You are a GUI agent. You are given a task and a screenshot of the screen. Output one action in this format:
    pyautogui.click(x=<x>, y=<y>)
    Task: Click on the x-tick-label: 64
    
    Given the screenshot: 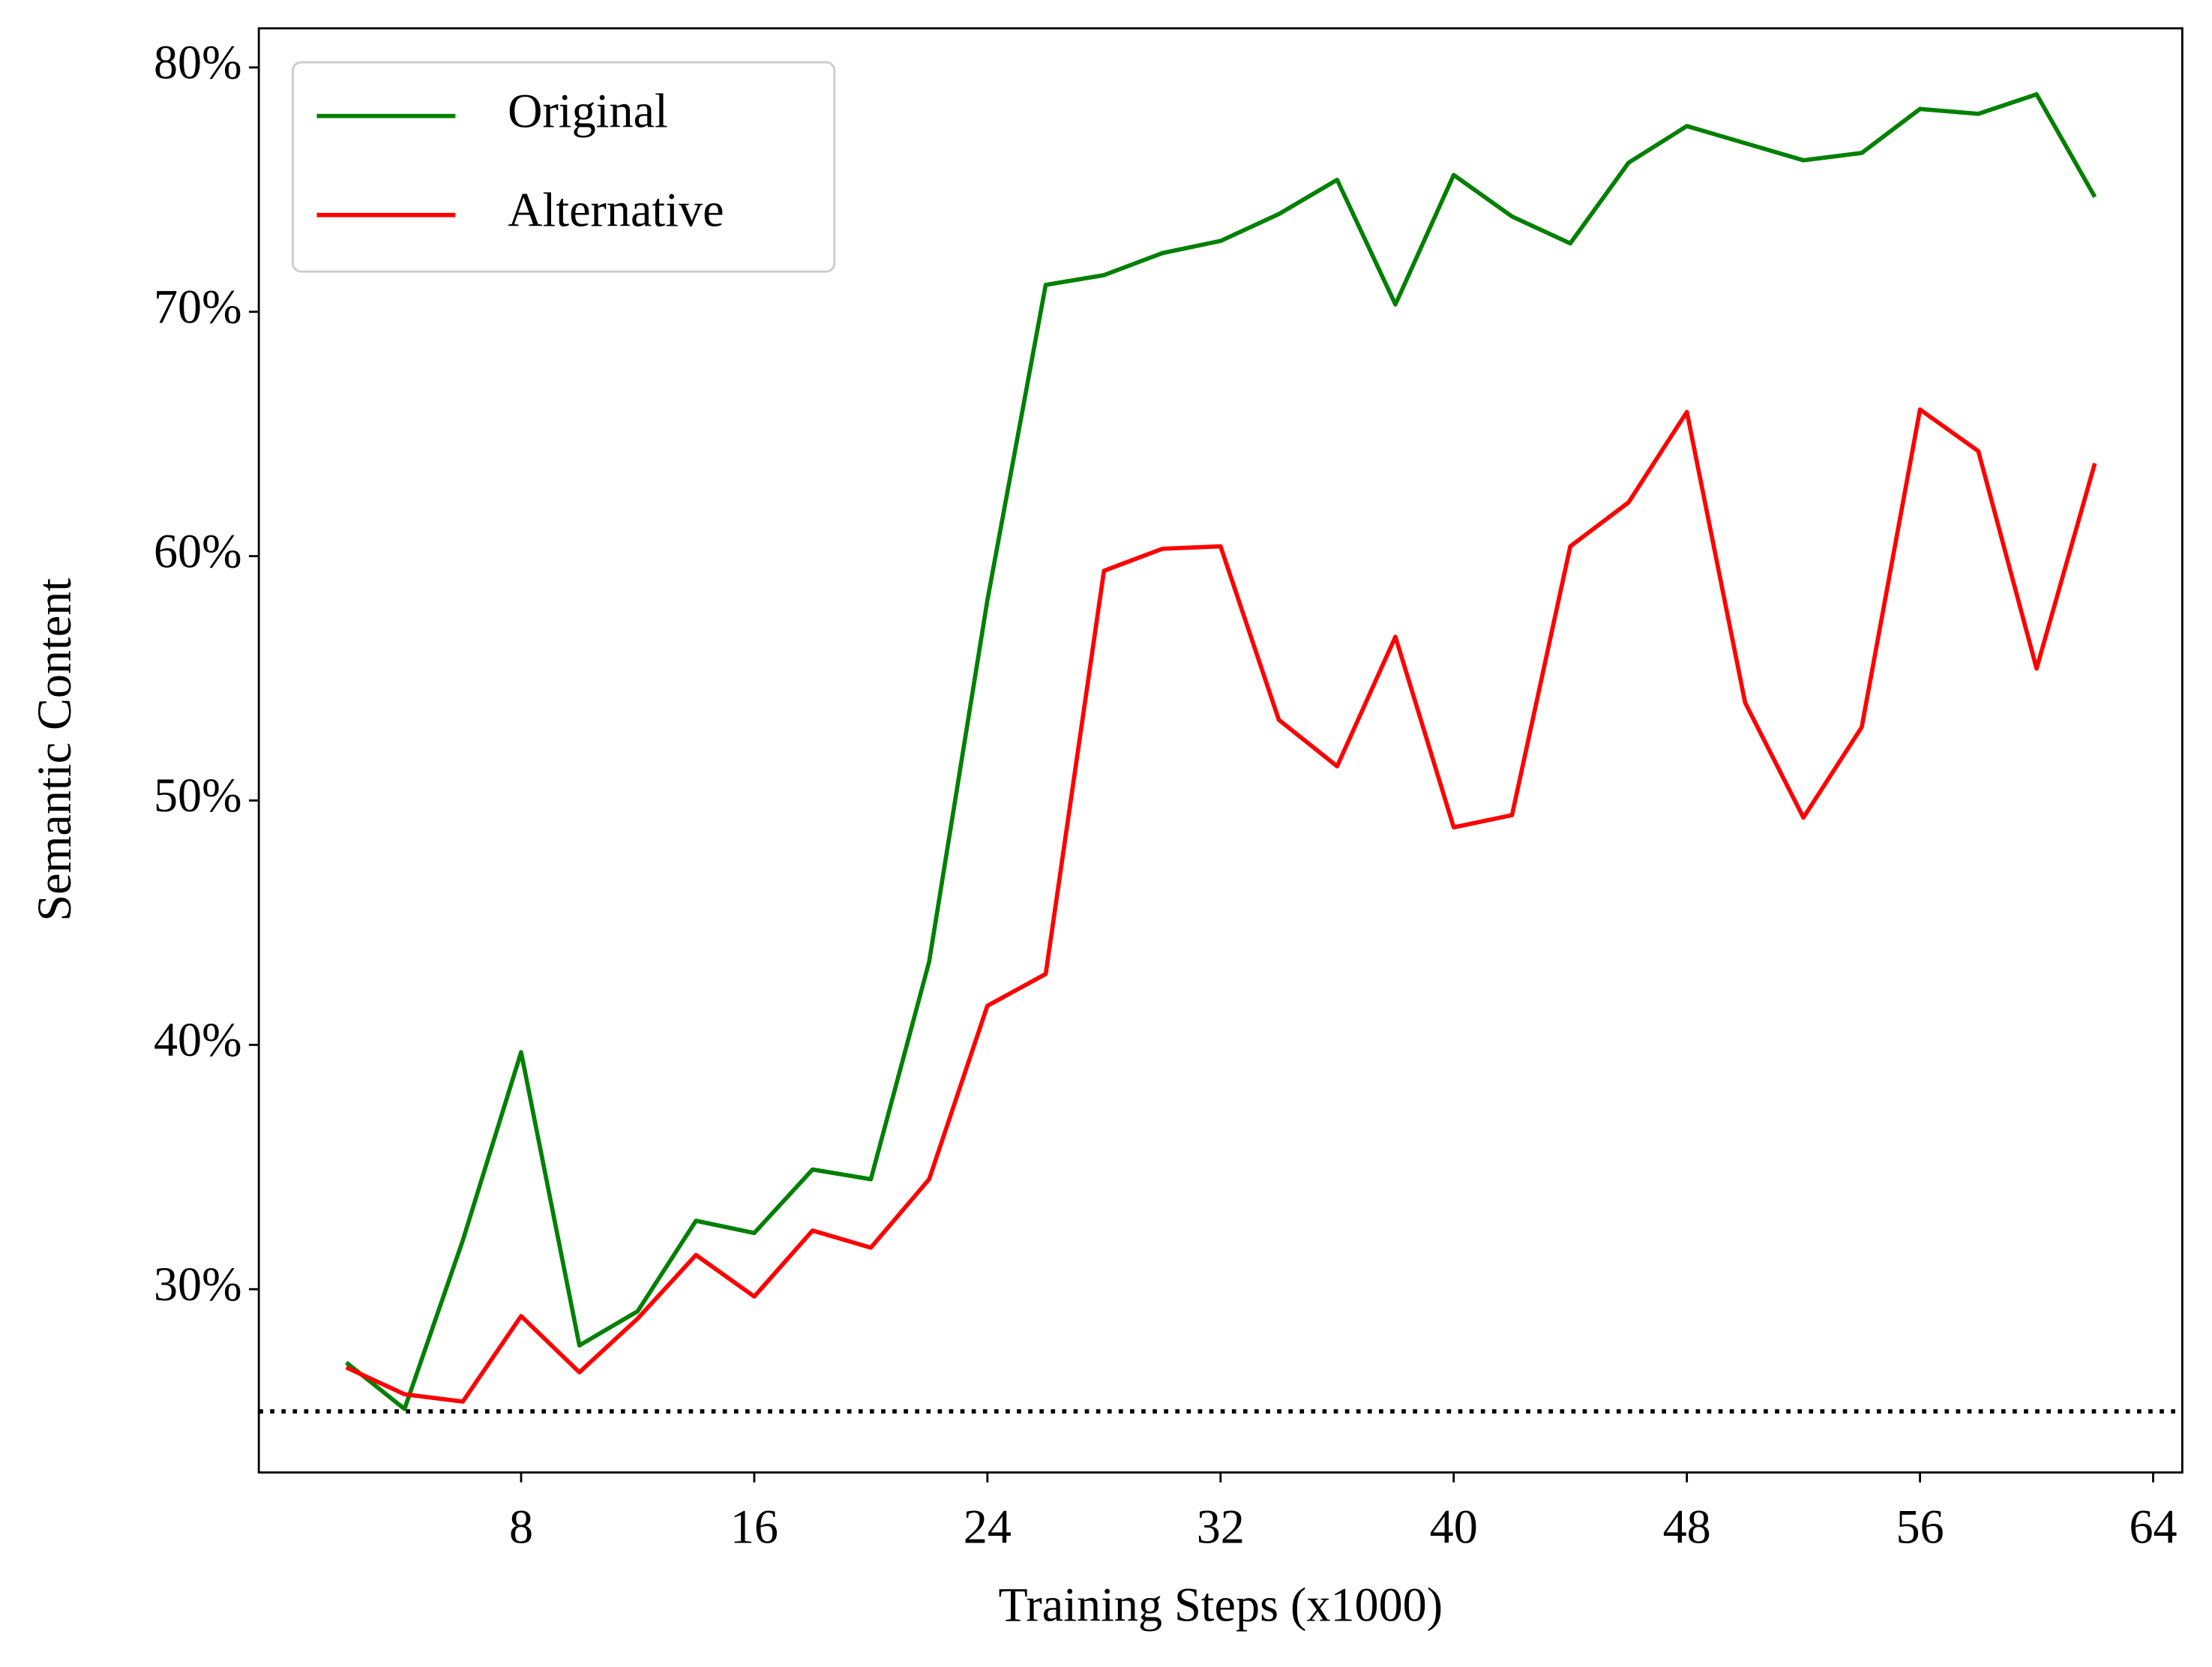 What is the action you would take?
    pyautogui.click(x=2153, y=1527)
    